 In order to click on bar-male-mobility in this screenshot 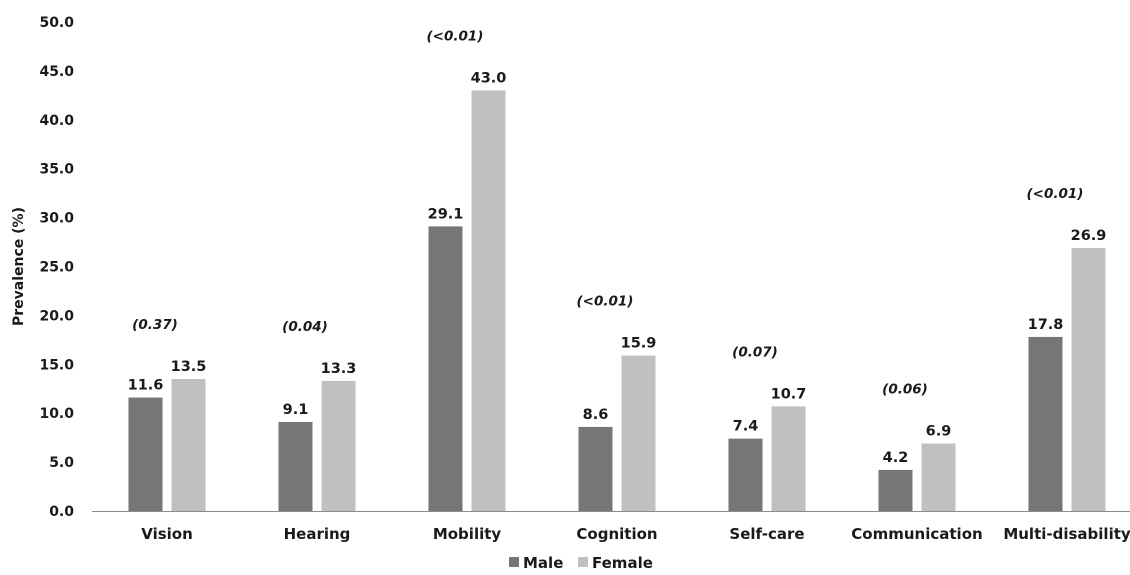, I will do `click(445, 369)`.